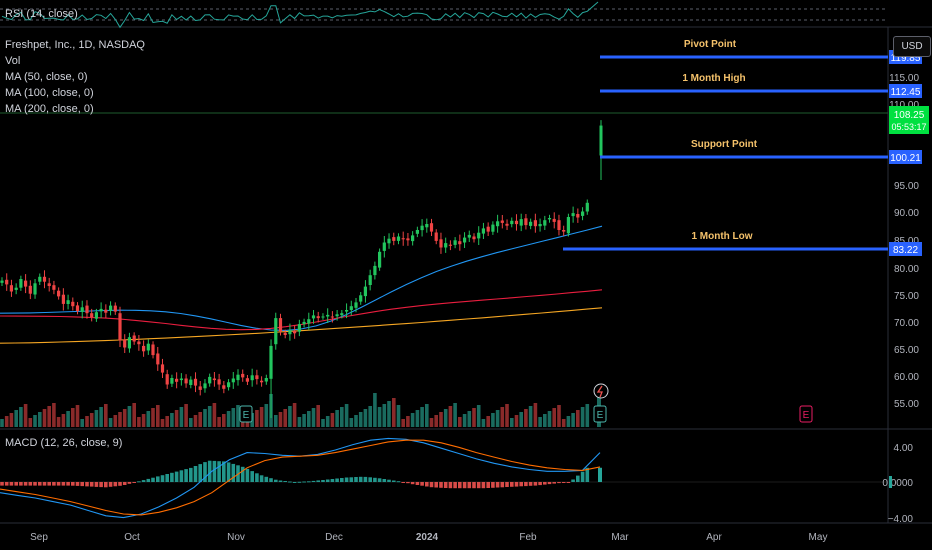  Describe the element at coordinates (710, 44) in the screenshot. I see `level-label: Pivot Point` at that location.